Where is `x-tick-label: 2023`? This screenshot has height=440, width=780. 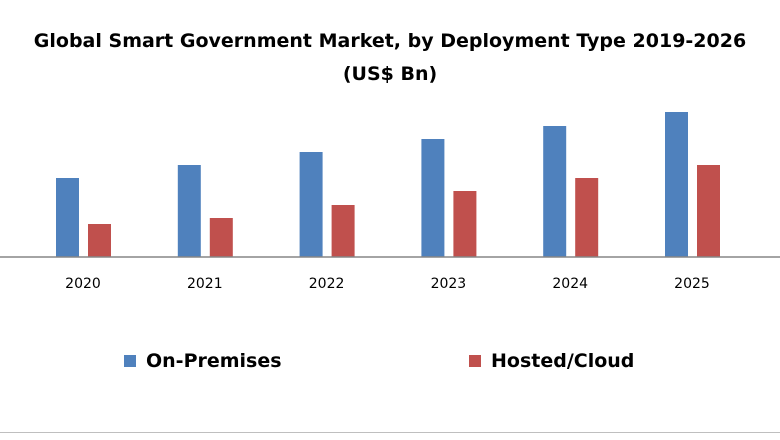 x-tick-label: 2023 is located at coordinates (449, 284).